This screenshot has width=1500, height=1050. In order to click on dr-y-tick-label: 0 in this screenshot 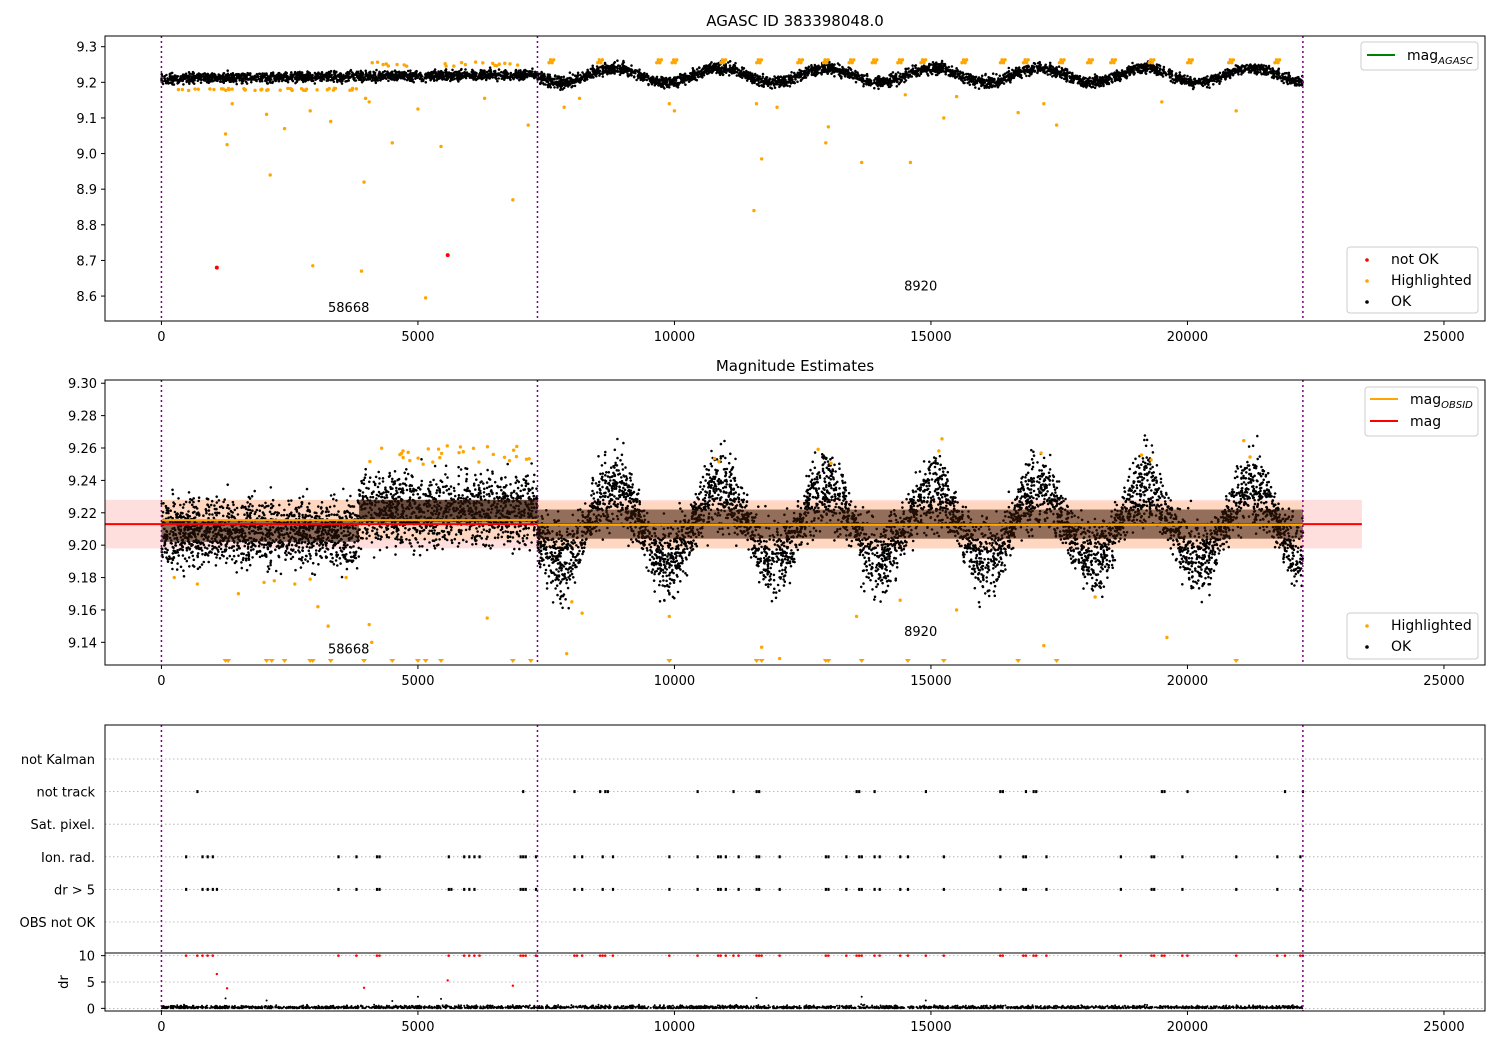, I will do `click(91, 1009)`.